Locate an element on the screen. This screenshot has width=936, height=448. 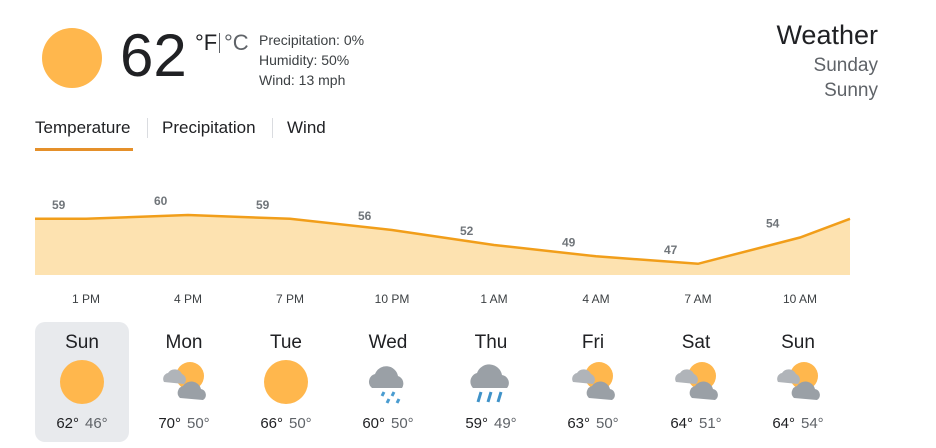
chart-data-label: 56 is located at coordinates (365, 216).